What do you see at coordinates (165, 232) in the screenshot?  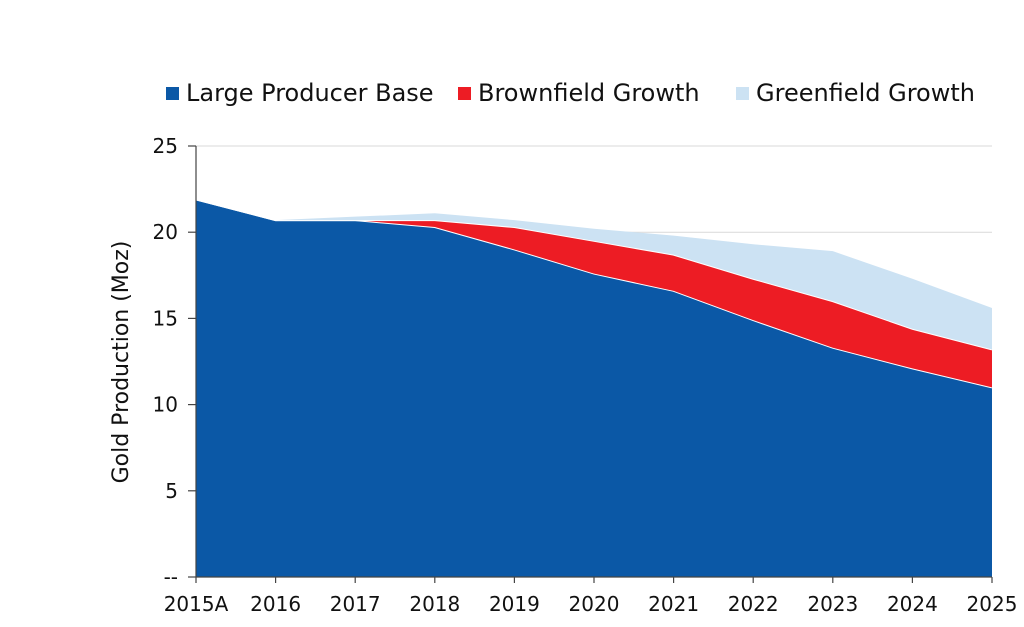 I see `y-tick-label: 20` at bounding box center [165, 232].